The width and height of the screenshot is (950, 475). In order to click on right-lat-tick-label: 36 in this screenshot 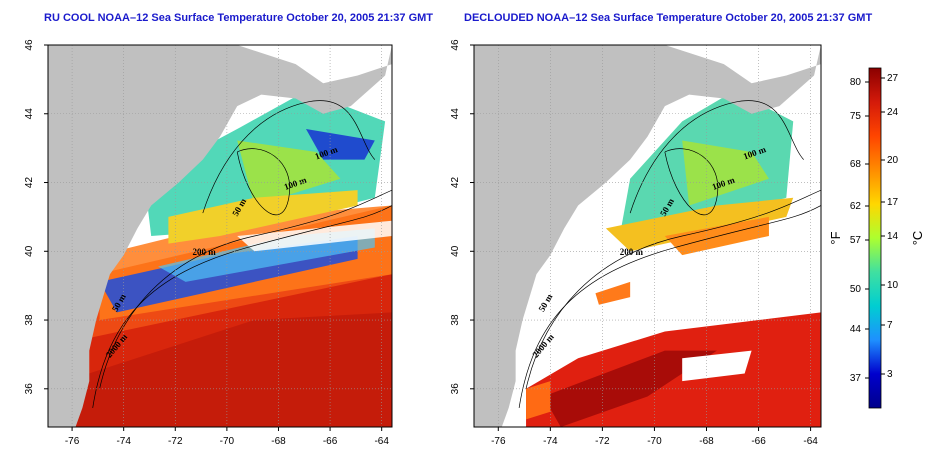, I will do `click(455, 389)`.